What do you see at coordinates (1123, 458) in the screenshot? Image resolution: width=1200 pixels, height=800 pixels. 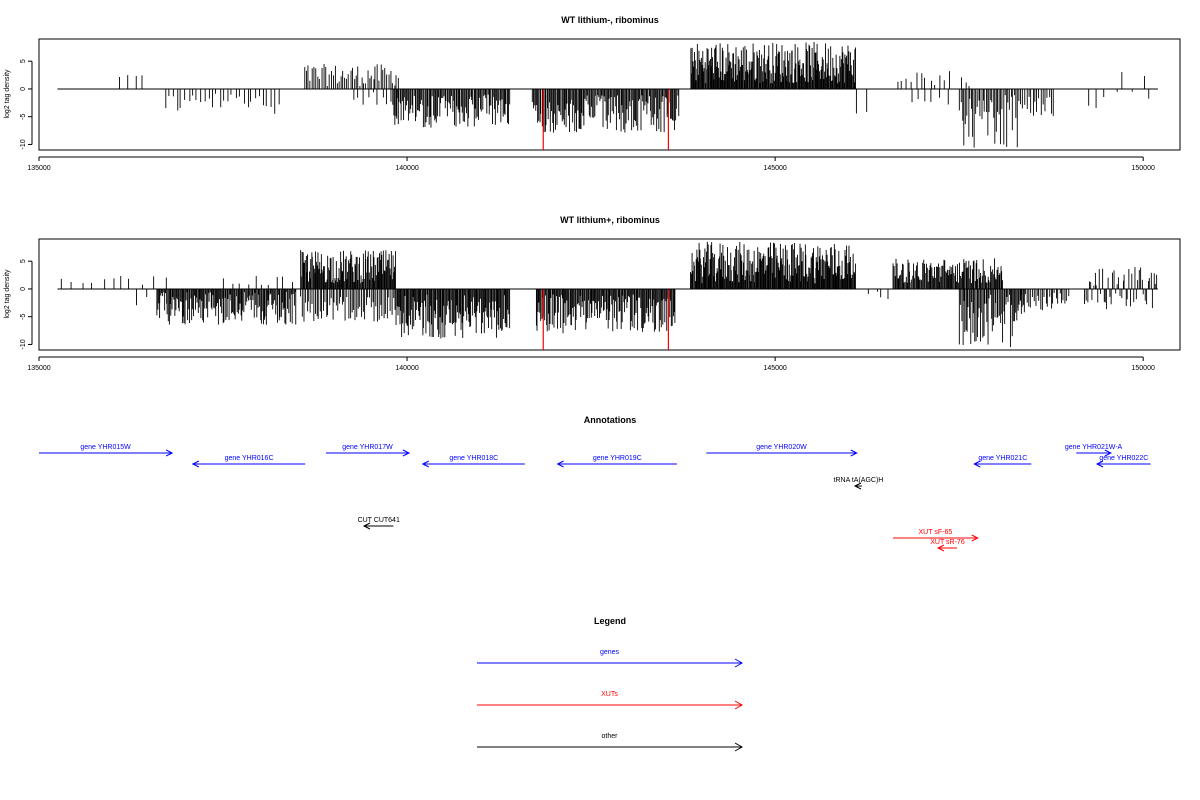 I see `feature-label: gene YHR022C` at bounding box center [1123, 458].